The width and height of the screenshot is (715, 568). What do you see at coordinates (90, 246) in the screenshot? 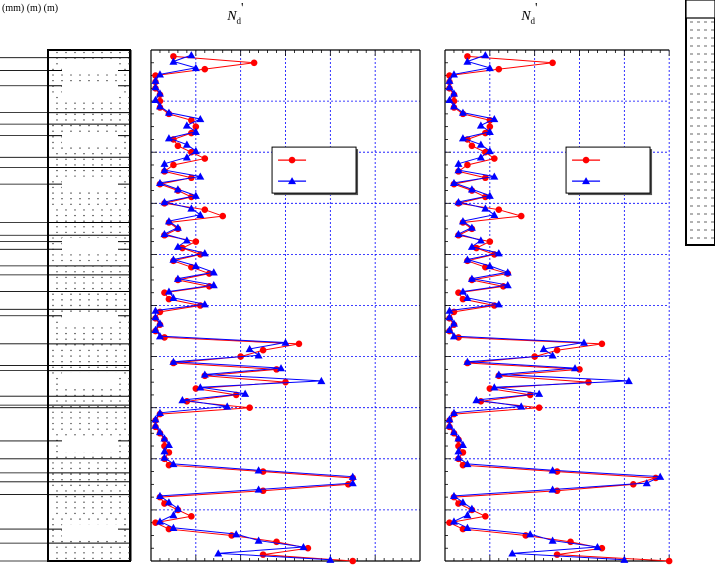
I see `soil-label-background` at bounding box center [90, 246].